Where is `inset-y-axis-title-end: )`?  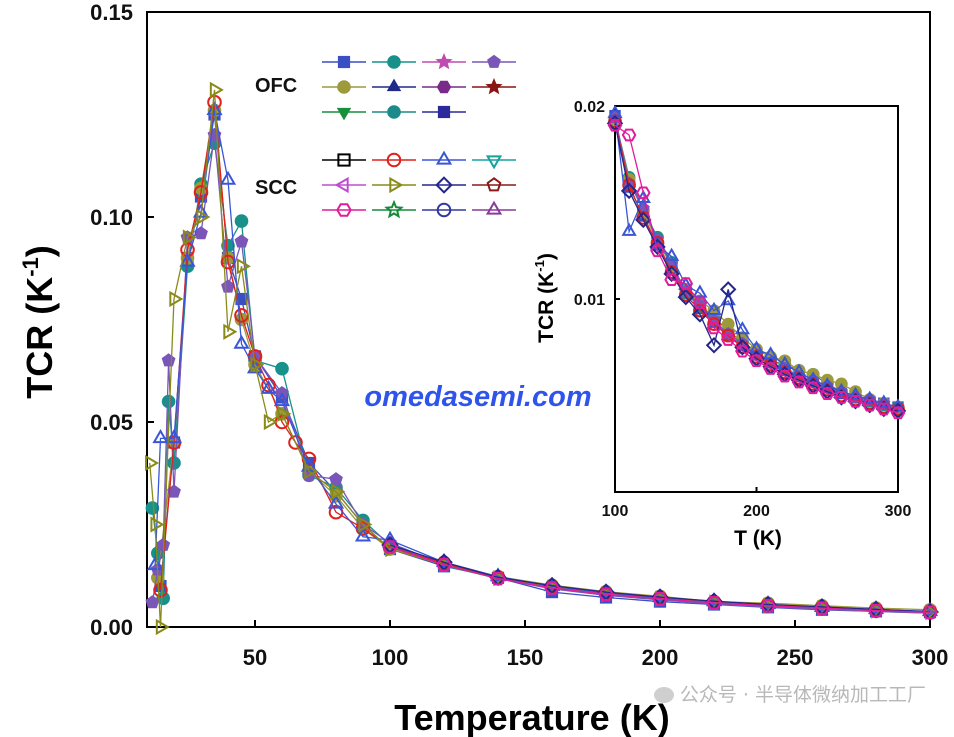 inset-y-axis-title-end: ) is located at coordinates (546, 256).